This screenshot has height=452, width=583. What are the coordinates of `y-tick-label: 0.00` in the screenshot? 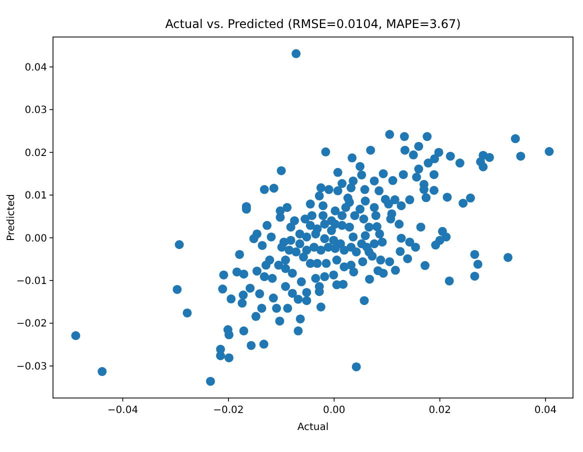 It's located at (35, 238).